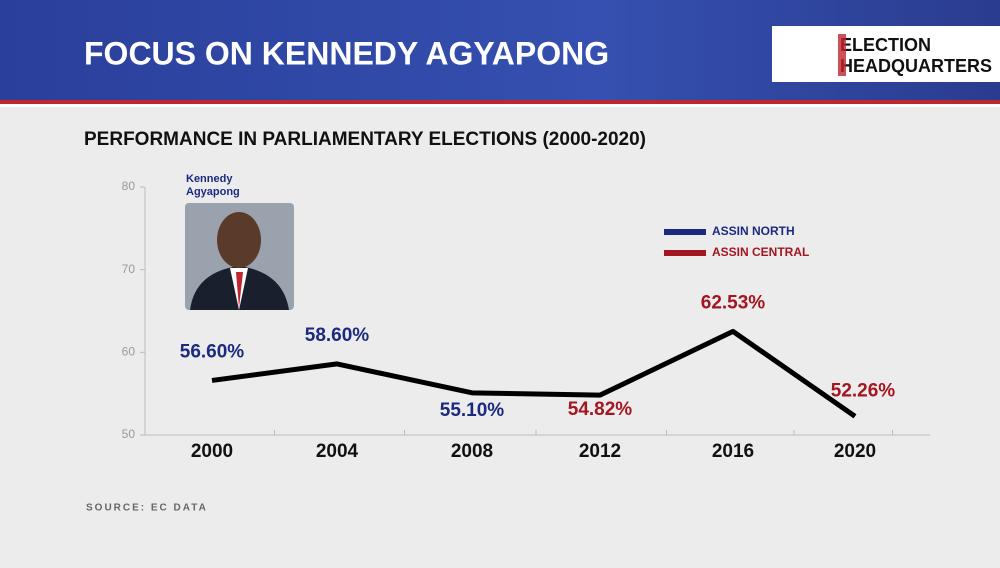 The image size is (1000, 568). I want to click on logo-box, so click(886, 54).